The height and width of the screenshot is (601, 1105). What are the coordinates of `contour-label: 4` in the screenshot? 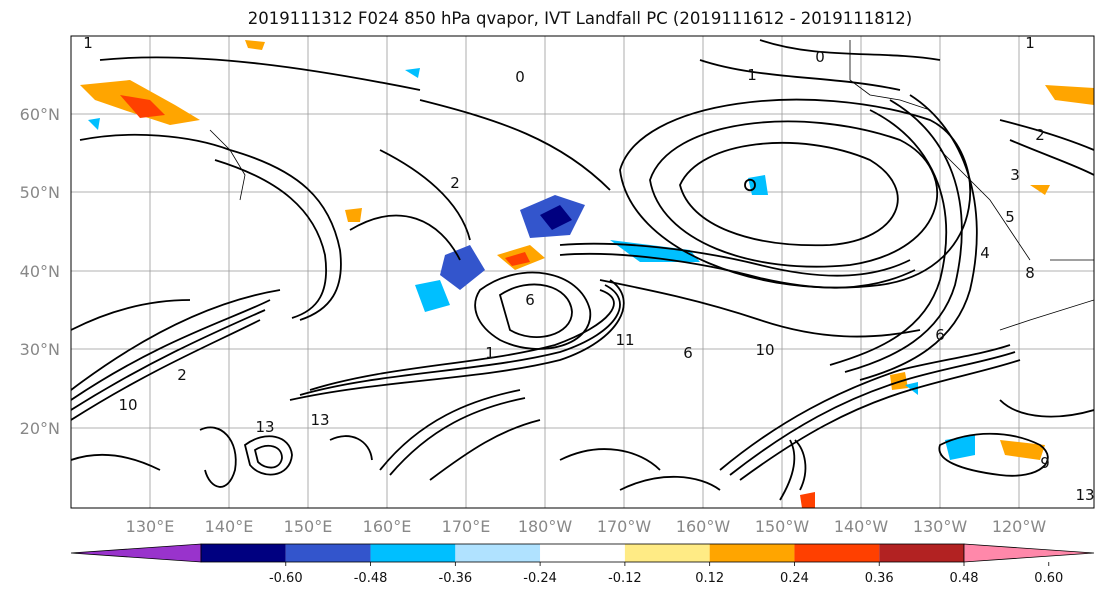 It's located at (985, 253).